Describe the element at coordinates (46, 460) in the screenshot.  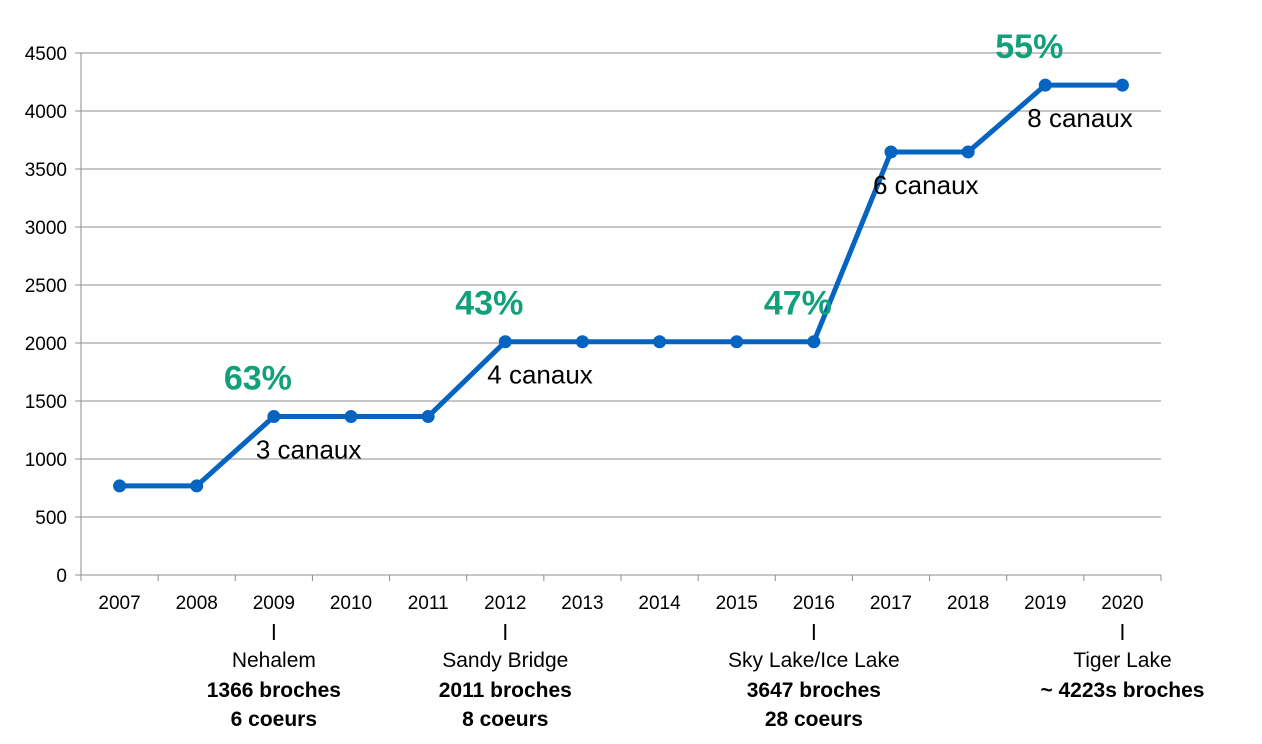
I see `y-tick-label: 1000` at that location.